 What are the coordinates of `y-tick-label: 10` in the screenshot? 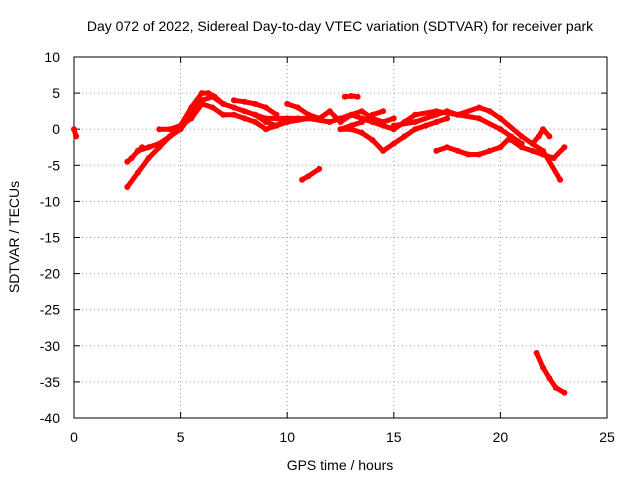 It's located at (52, 57).